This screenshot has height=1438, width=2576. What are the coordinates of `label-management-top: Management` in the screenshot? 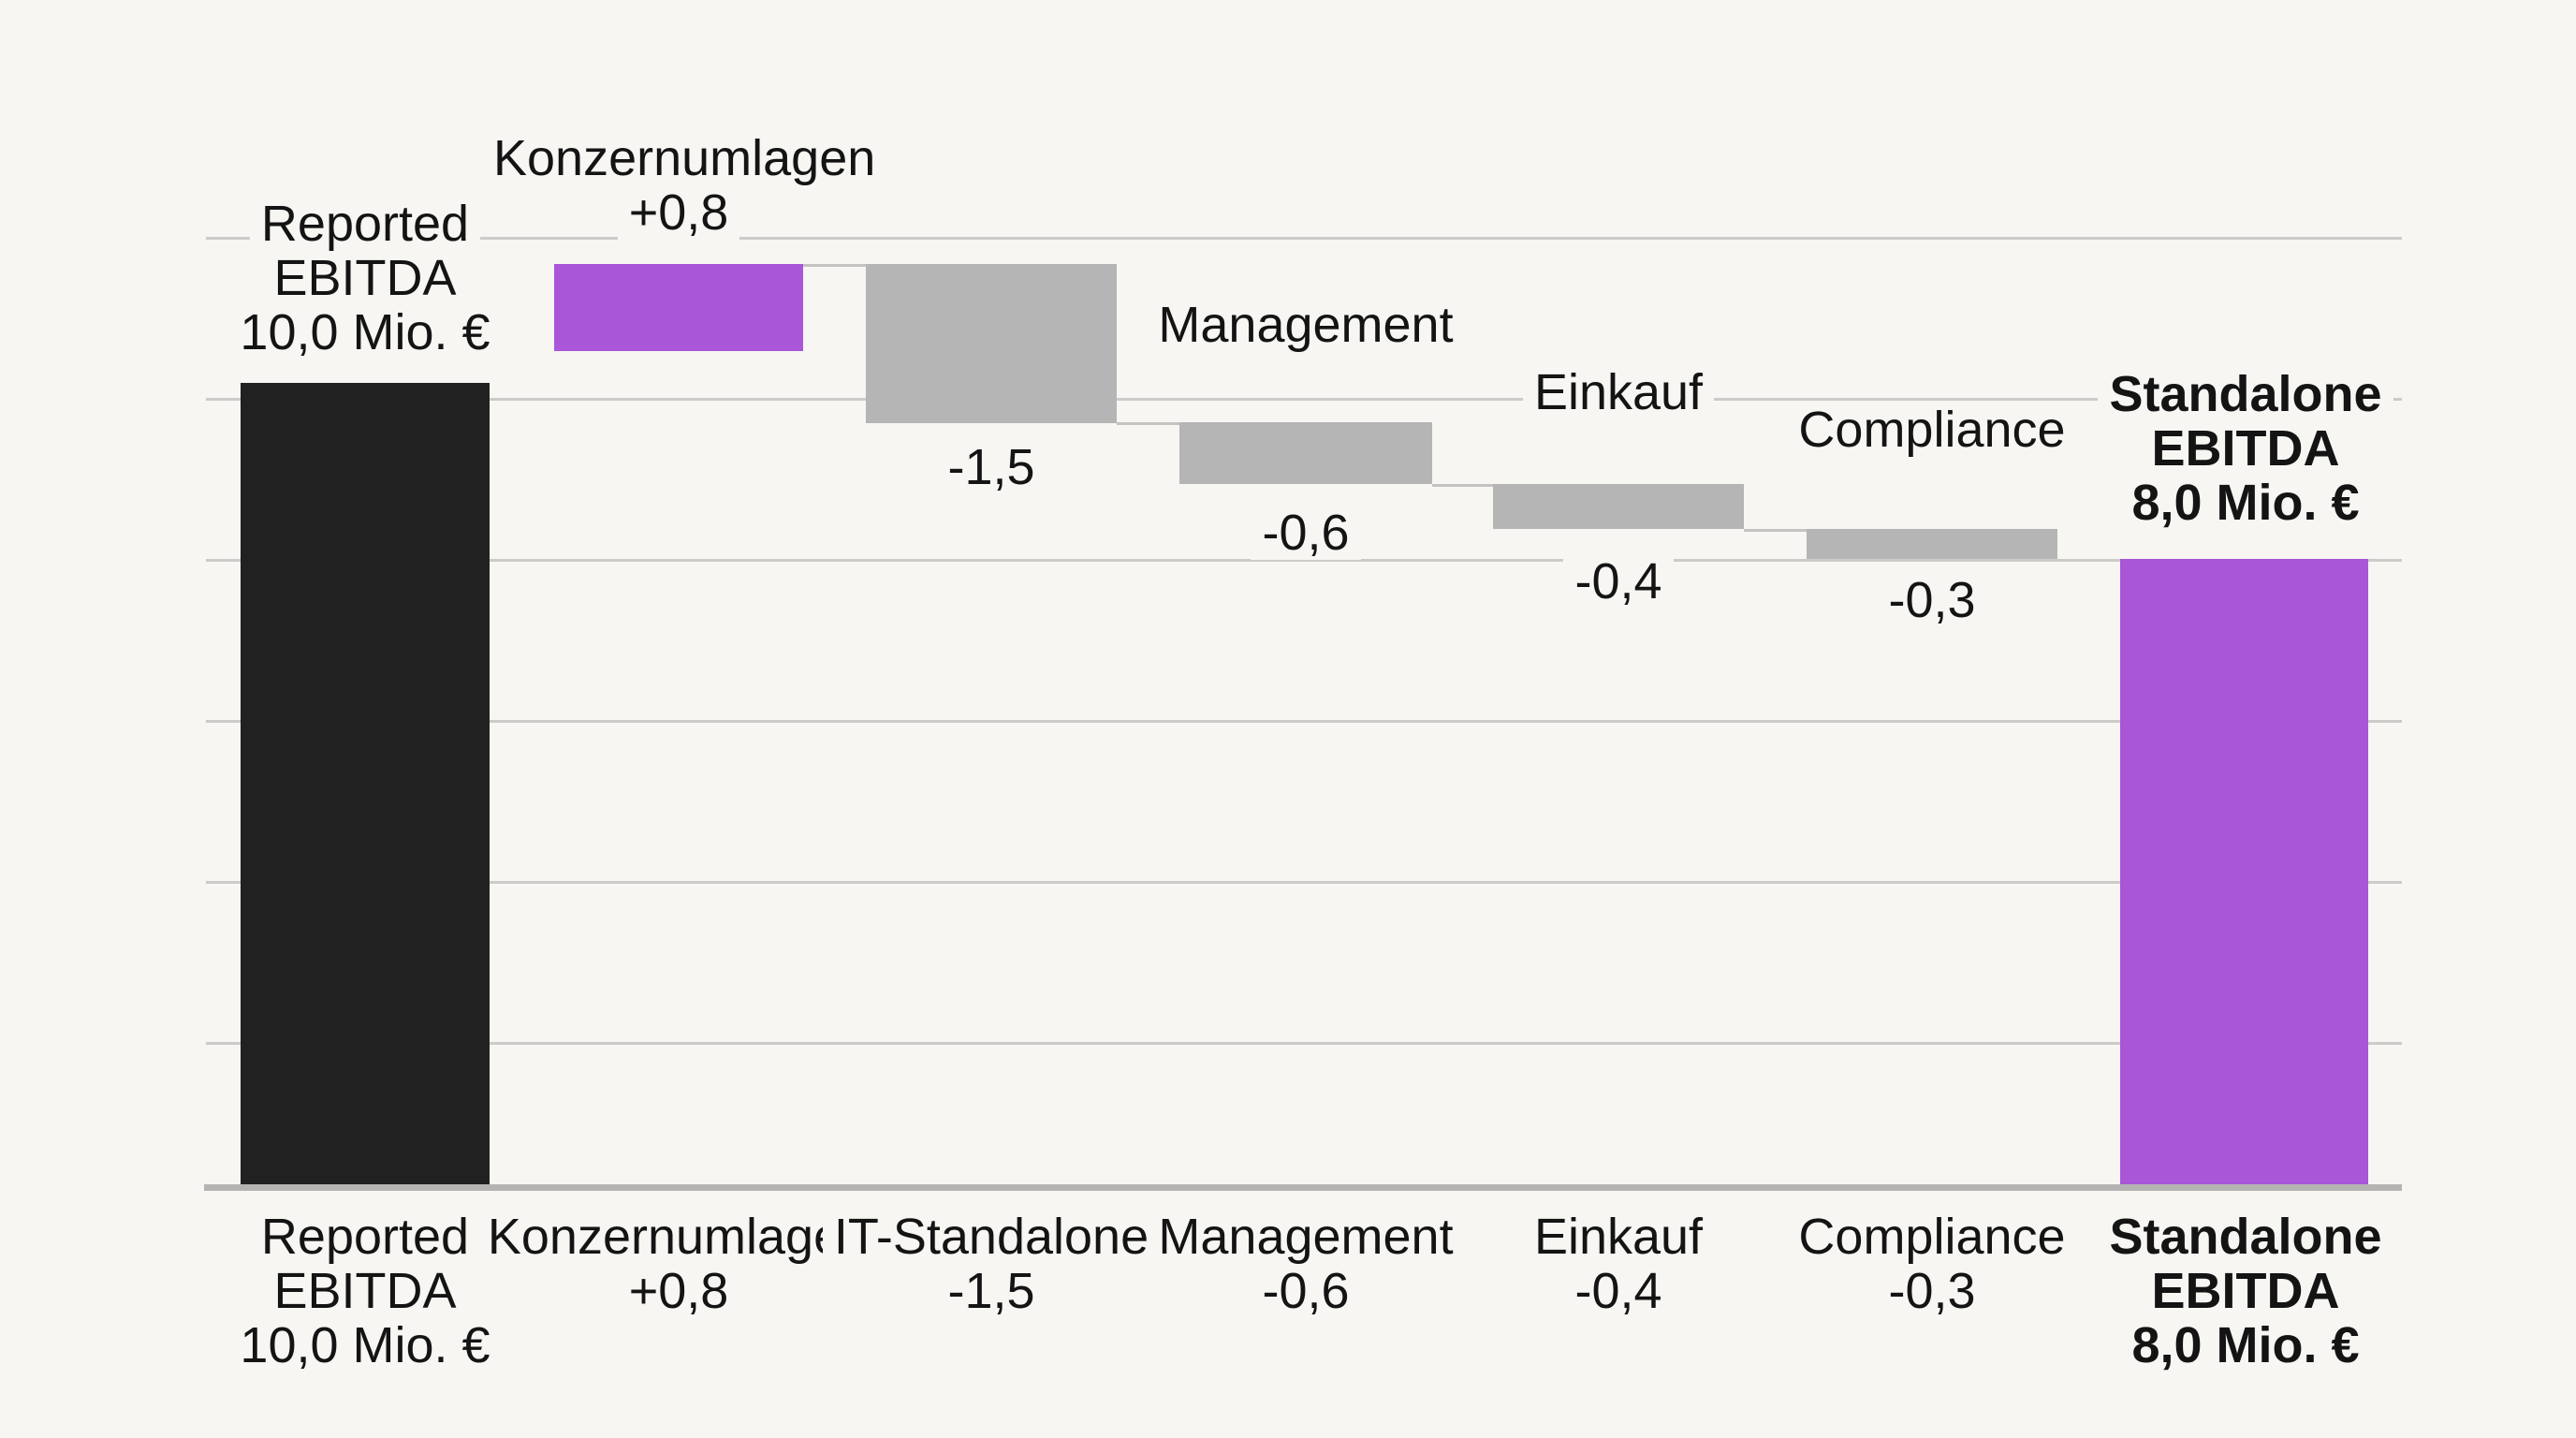 It's located at (1305, 325).